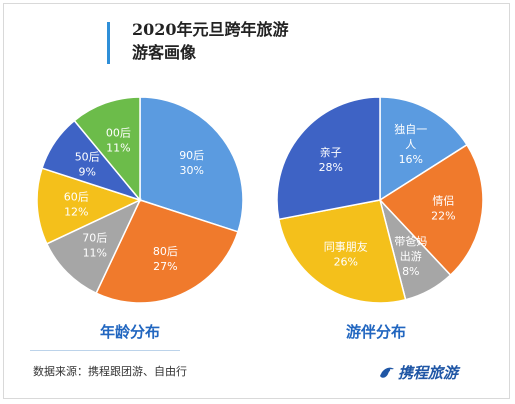 The width and height of the screenshot is (515, 404). What do you see at coordinates (376, 332) in the screenshot?
I see `companion-chart-caption: 游伴分布` at bounding box center [376, 332].